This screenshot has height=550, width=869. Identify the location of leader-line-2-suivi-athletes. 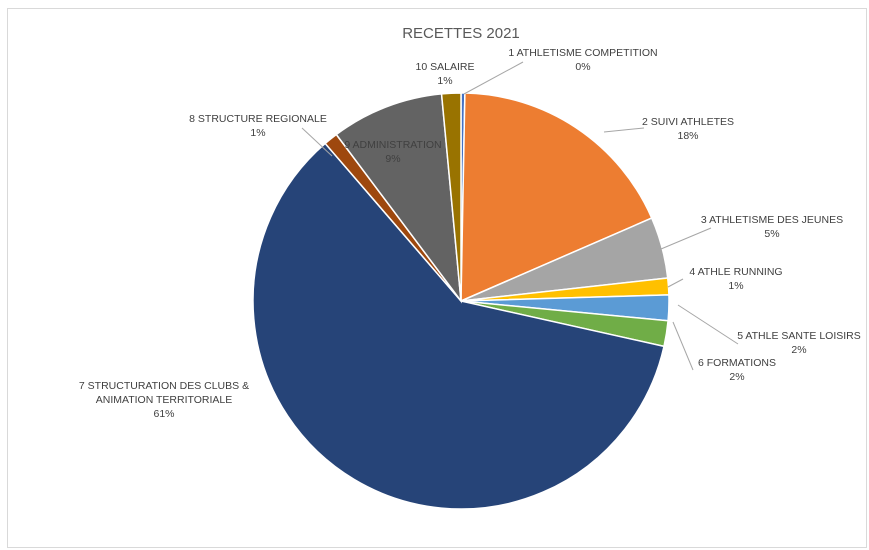
(624, 130).